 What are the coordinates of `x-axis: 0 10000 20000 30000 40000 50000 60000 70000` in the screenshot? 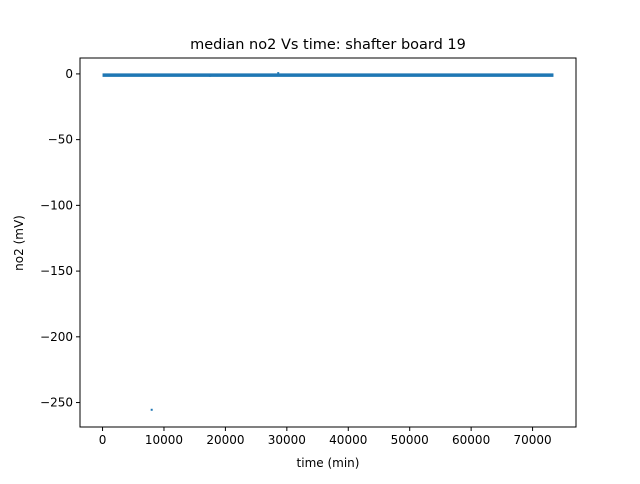 It's located at (325, 437).